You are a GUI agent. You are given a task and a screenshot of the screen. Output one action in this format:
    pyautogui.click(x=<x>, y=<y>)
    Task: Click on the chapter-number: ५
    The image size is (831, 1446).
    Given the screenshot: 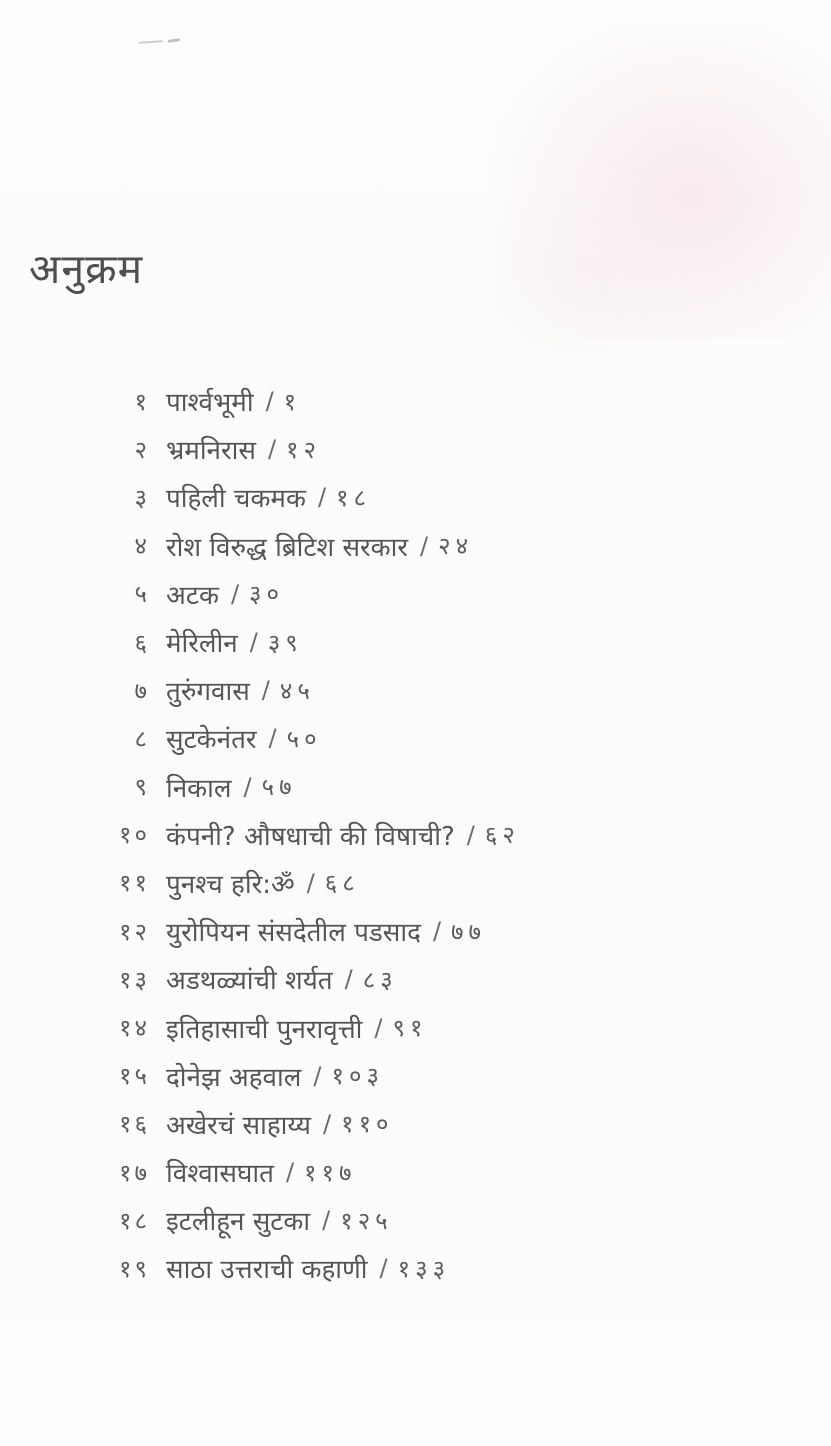 What is the action you would take?
    pyautogui.click(x=142, y=594)
    